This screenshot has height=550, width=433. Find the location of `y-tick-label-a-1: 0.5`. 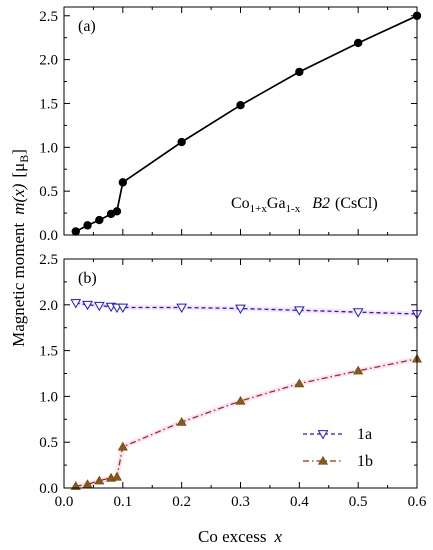

y-tick-label-a-1: 0.5 is located at coordinates (48, 192).